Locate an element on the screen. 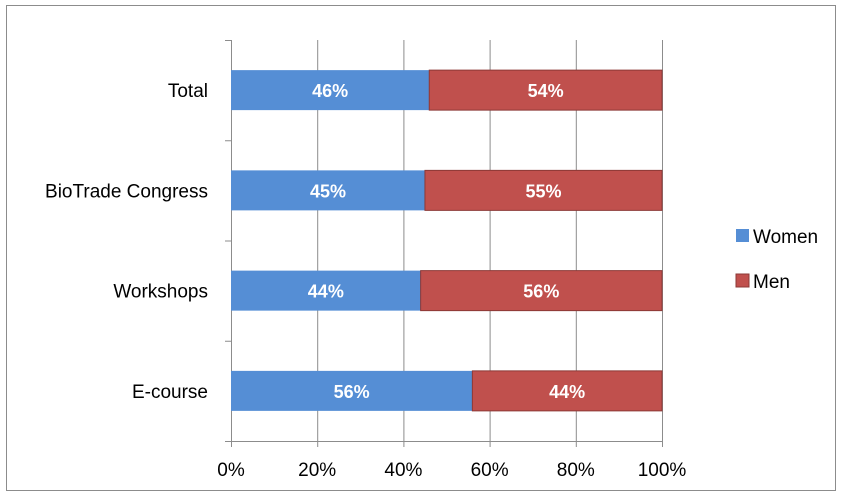 The width and height of the screenshot is (843, 497). x-tick-label: 20% is located at coordinates (317, 470).